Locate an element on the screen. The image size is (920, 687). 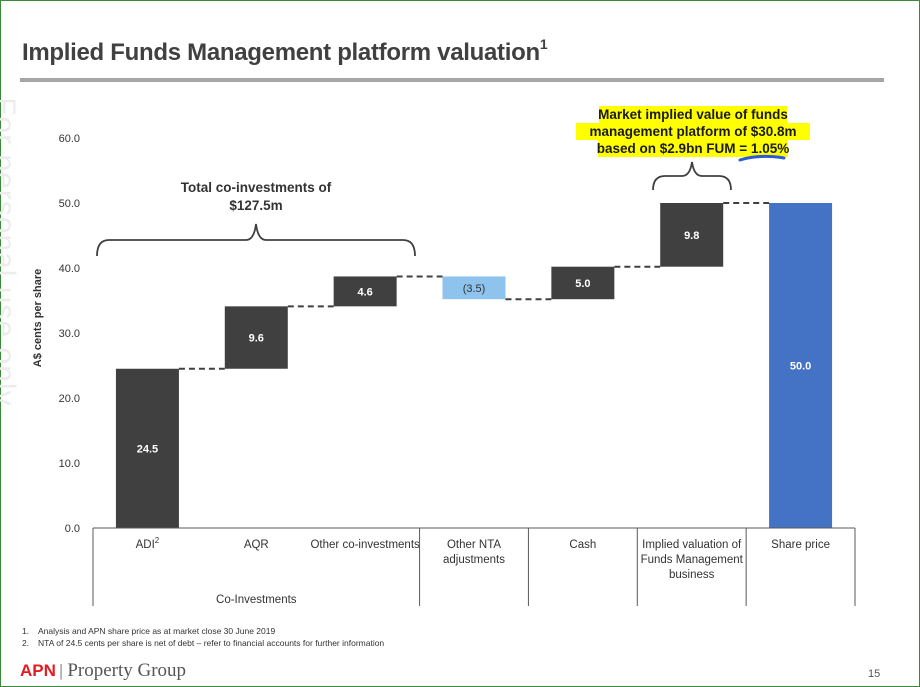
co-investments-brace is located at coordinates (256, 240).